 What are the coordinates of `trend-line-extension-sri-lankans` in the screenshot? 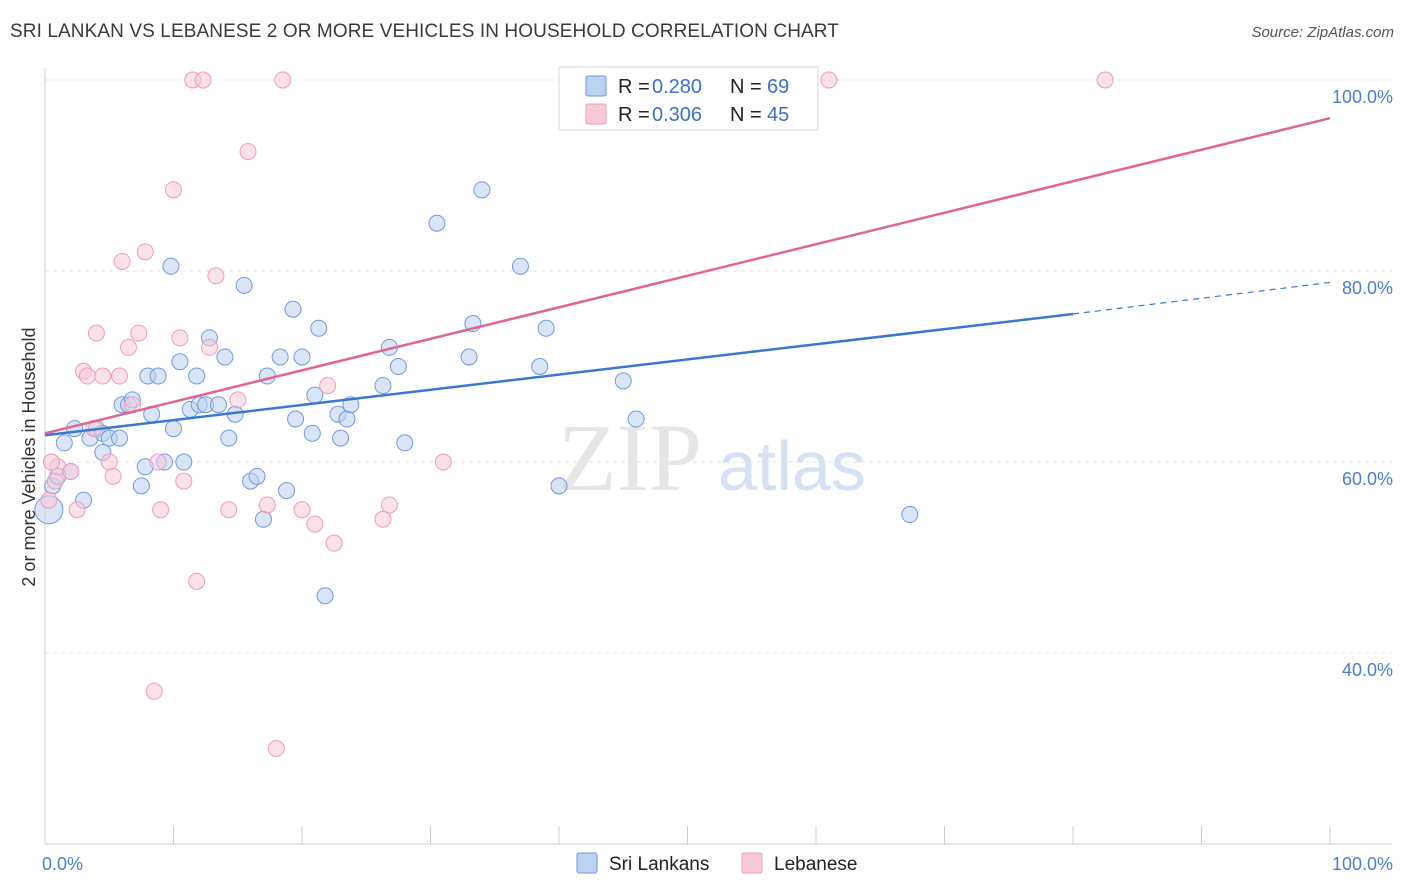 It's located at (1201, 298).